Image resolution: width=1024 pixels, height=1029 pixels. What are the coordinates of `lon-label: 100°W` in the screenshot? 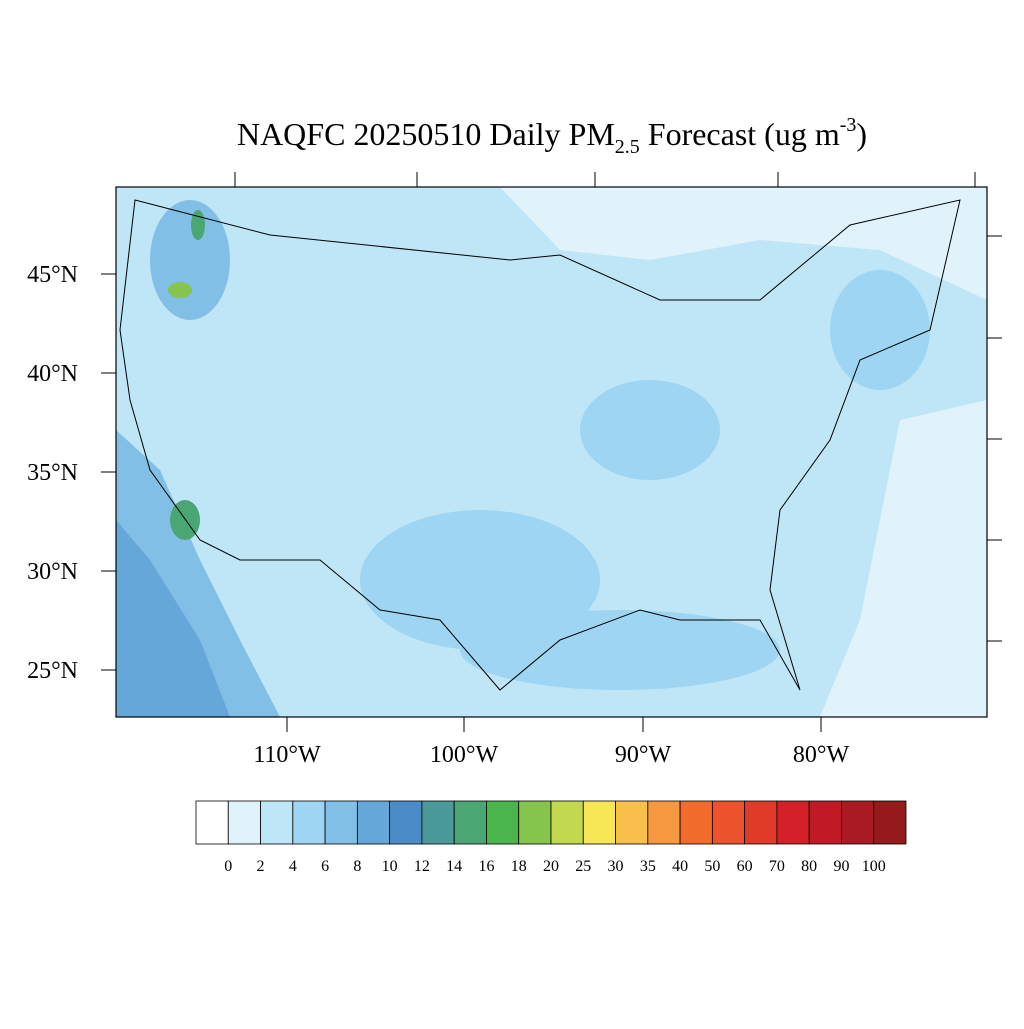 It's located at (464, 755).